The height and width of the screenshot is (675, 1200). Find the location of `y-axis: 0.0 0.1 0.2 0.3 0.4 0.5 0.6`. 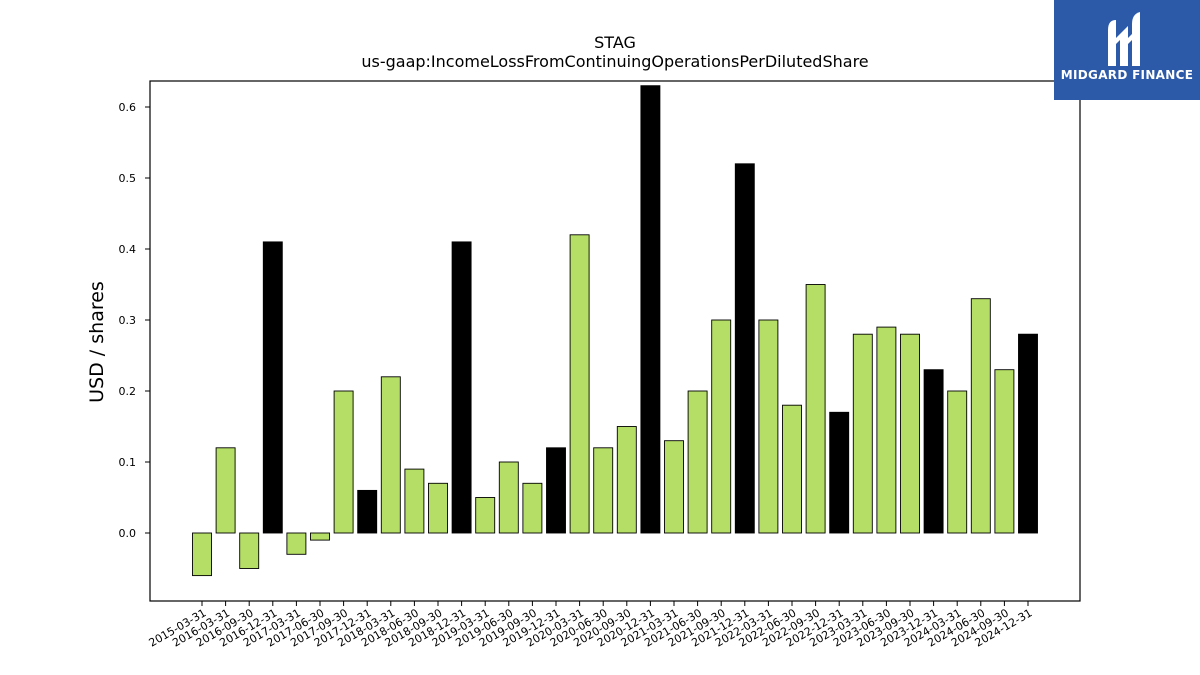

y-axis: 0.0 0.1 0.2 0.3 0.4 0.5 0.6 is located at coordinates (134, 320).